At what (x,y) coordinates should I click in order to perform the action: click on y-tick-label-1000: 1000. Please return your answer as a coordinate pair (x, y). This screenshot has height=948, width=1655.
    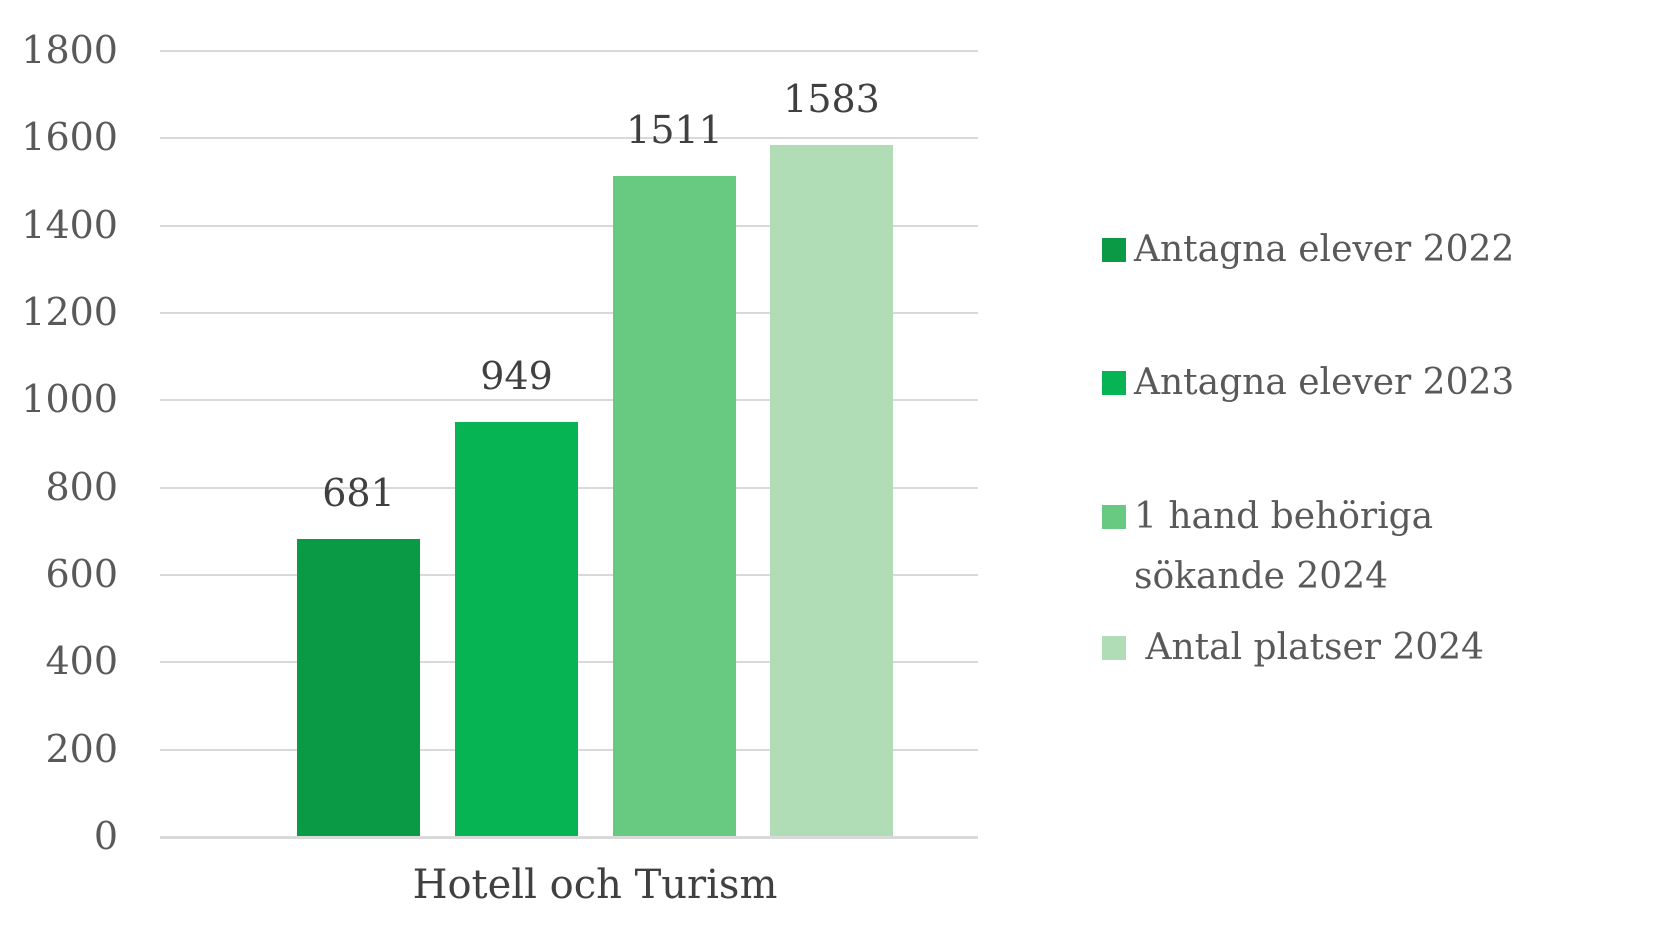
    Looking at the image, I should click on (69, 399).